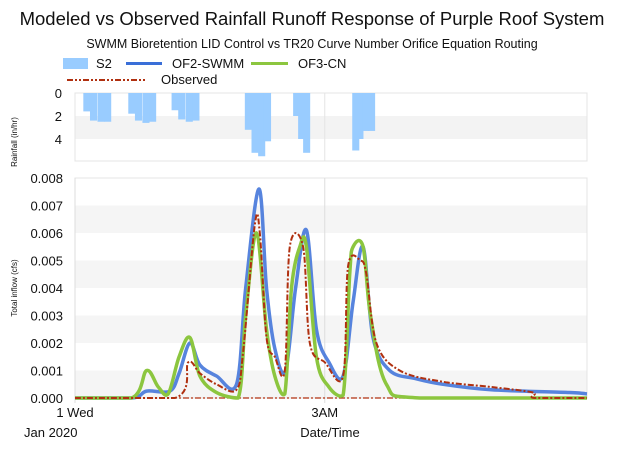  I want to click on legend-label-of2: OF2-SWMM, so click(208, 63).